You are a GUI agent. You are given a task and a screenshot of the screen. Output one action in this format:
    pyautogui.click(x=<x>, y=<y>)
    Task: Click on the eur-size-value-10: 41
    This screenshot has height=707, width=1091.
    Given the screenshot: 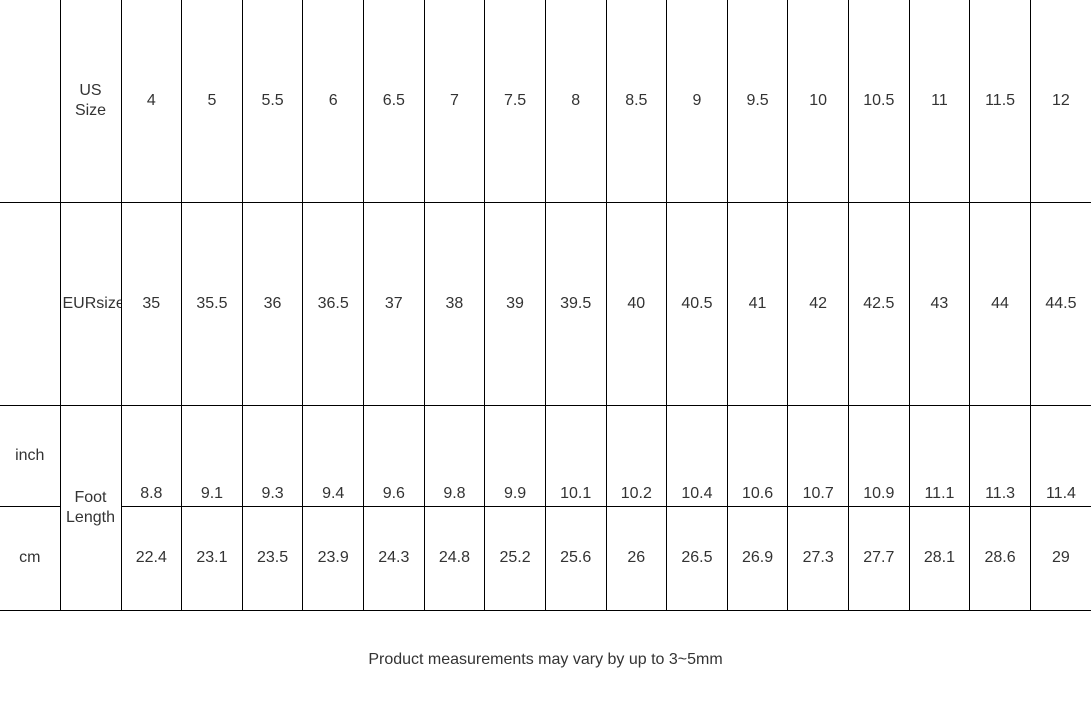 What is the action you would take?
    pyautogui.click(x=757, y=303)
    